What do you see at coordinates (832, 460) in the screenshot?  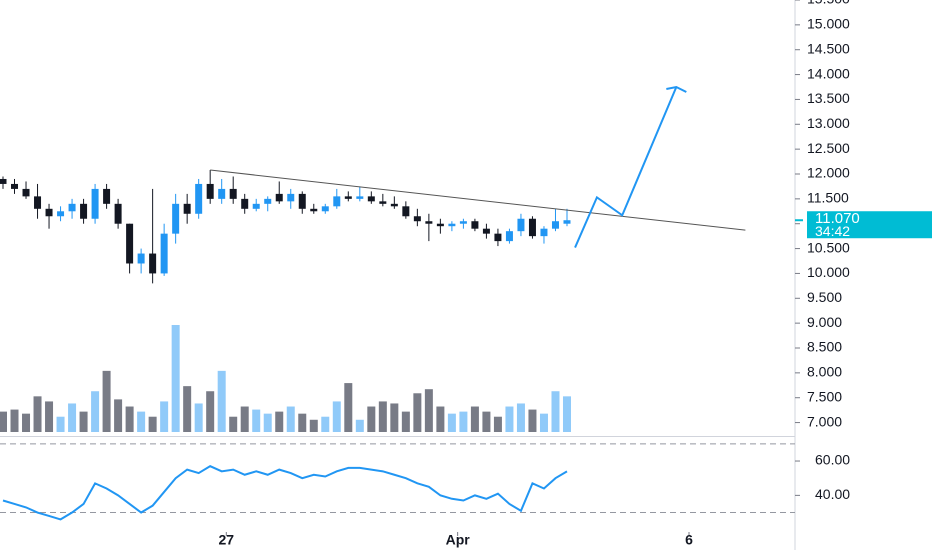 I see `rsi-tick-label: 60.00` at bounding box center [832, 460].